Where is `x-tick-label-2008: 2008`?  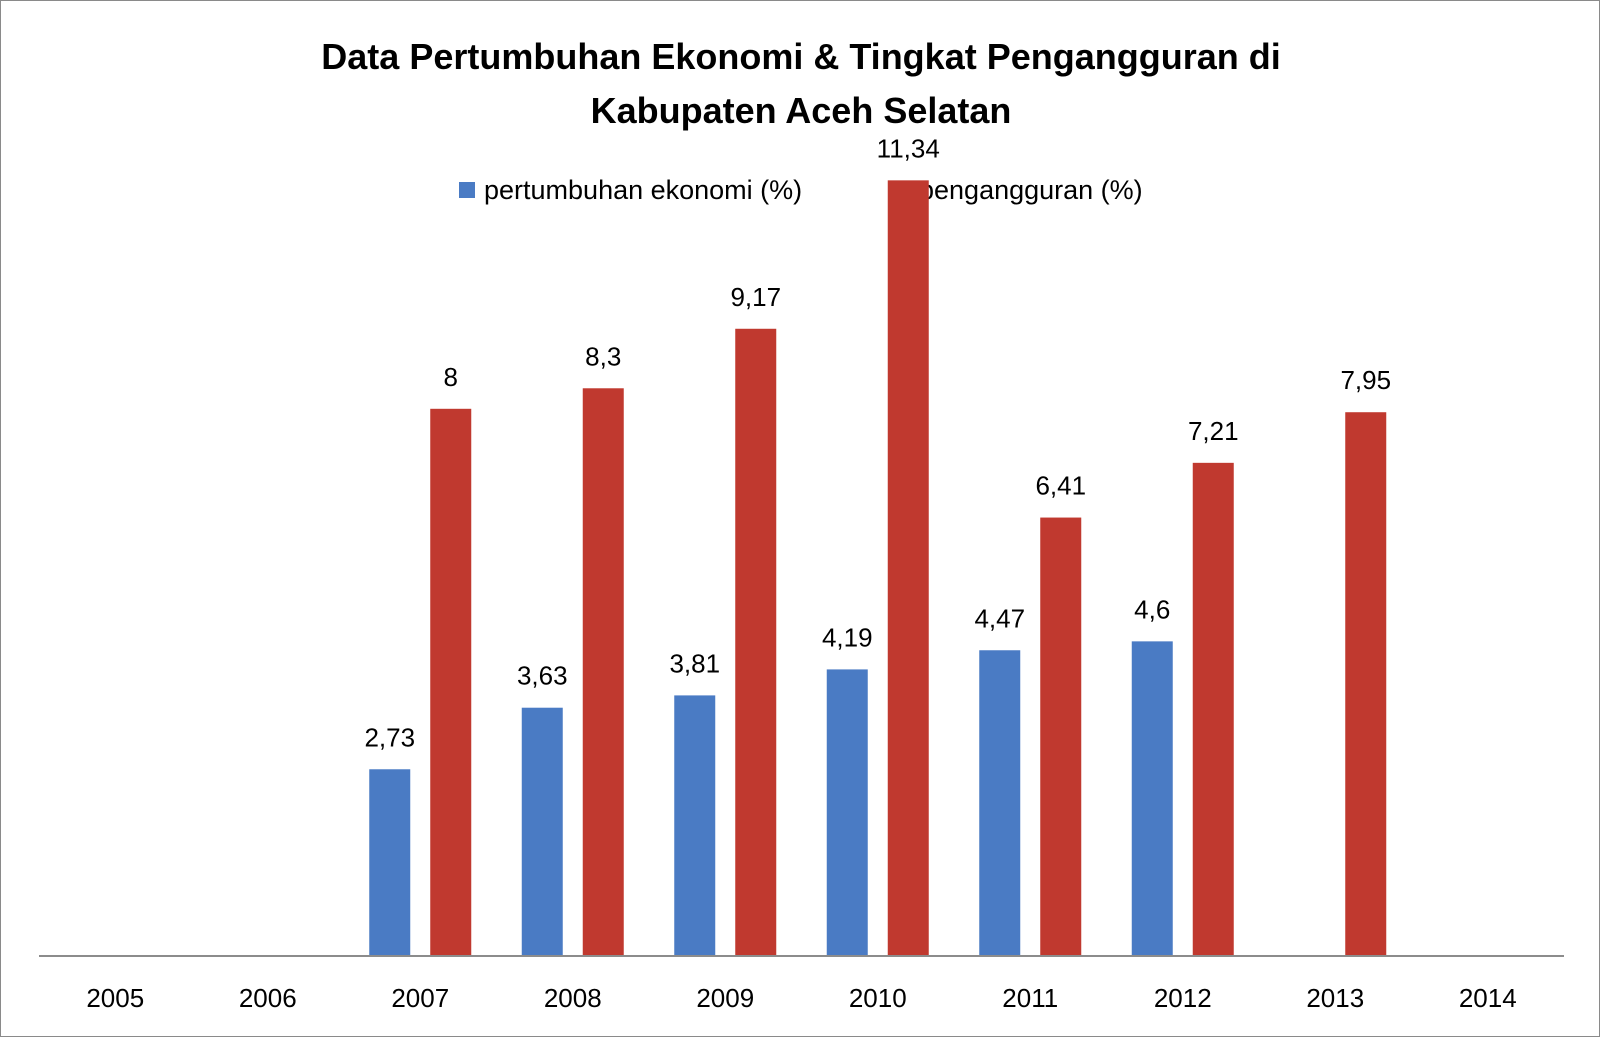
x-tick-label-2008: 2008 is located at coordinates (573, 998).